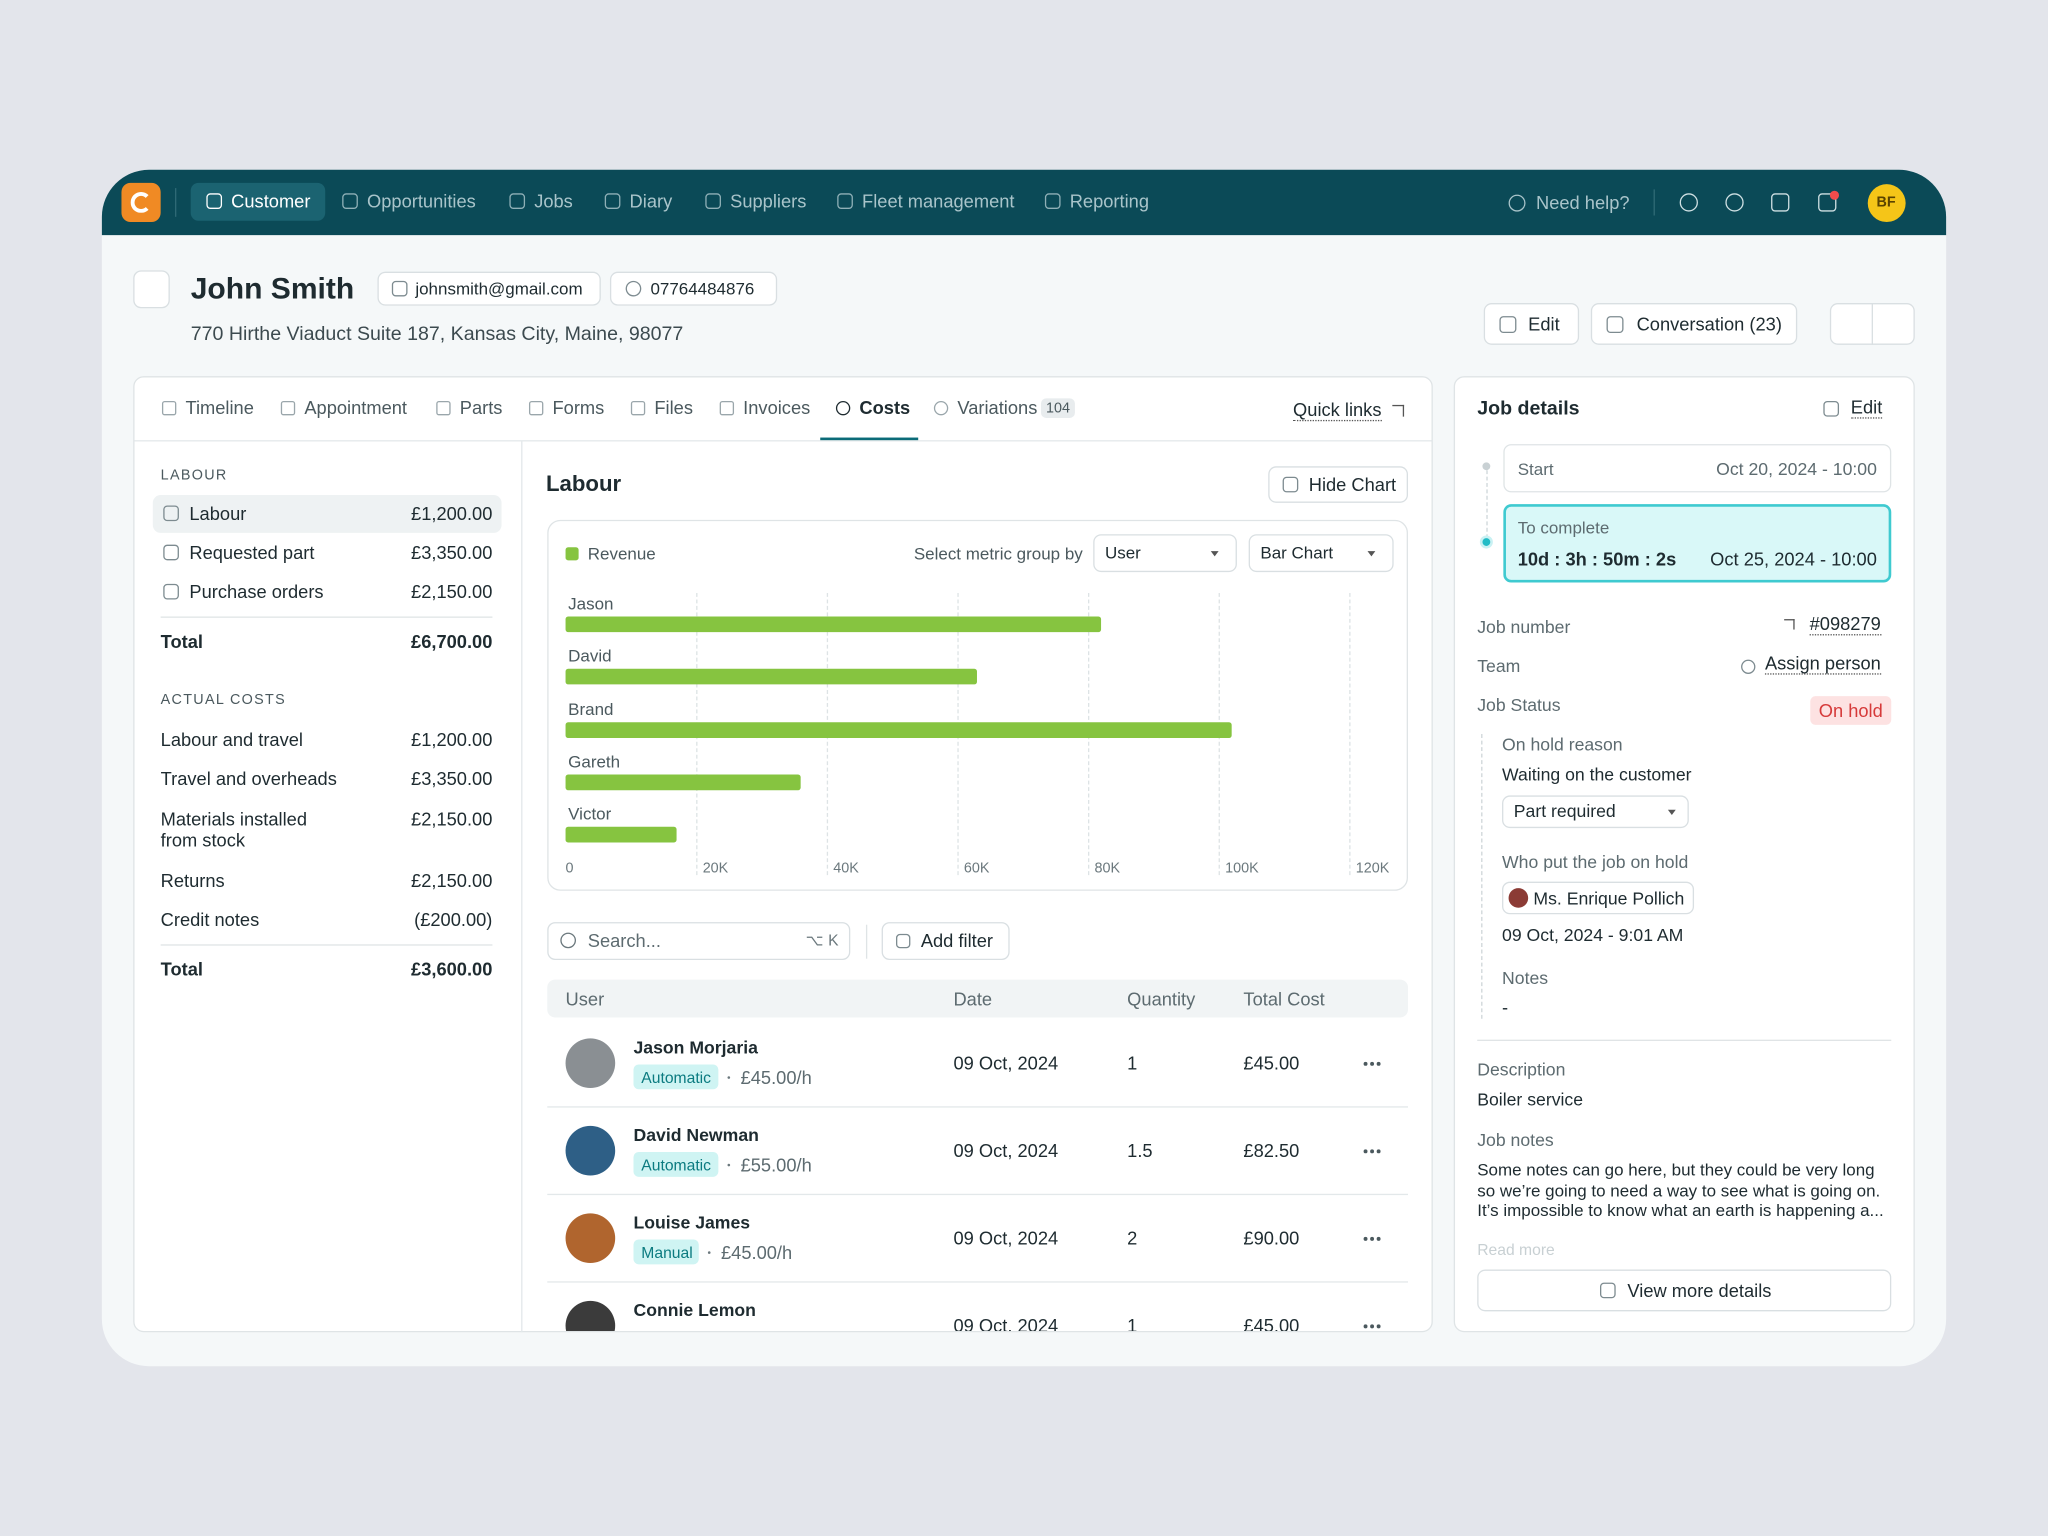 The width and height of the screenshot is (2048, 1536). I want to click on quantity: 1.5, so click(1140, 1151).